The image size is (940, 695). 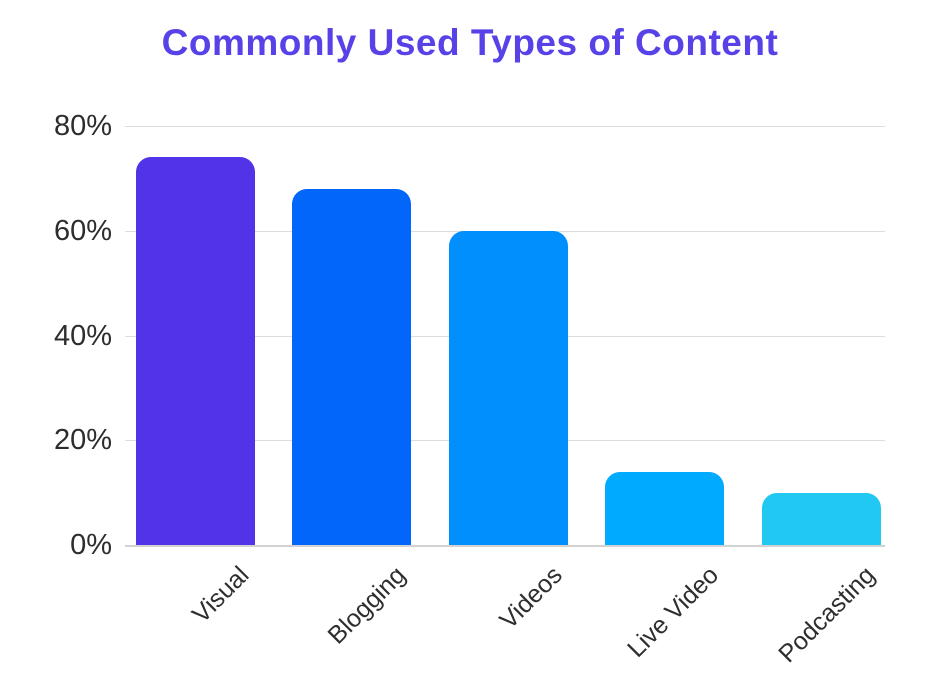 I want to click on bar-live-video, so click(x=664, y=508).